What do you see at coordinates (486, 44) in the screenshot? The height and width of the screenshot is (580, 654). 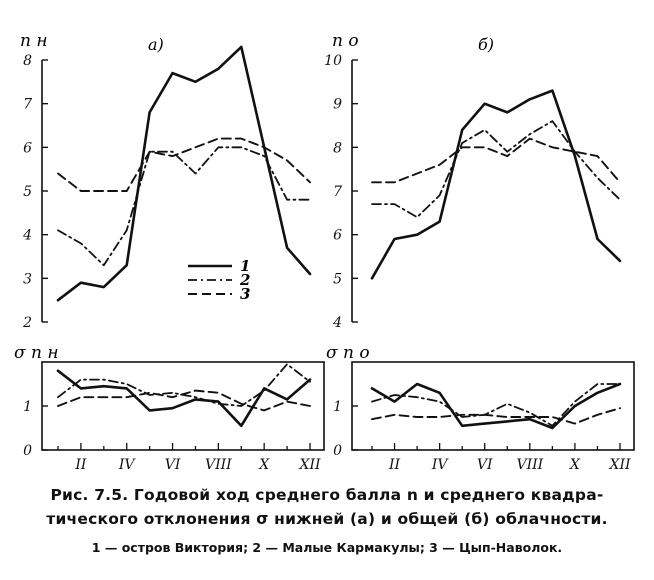 I see `panel-b-label: б)` at bounding box center [486, 44].